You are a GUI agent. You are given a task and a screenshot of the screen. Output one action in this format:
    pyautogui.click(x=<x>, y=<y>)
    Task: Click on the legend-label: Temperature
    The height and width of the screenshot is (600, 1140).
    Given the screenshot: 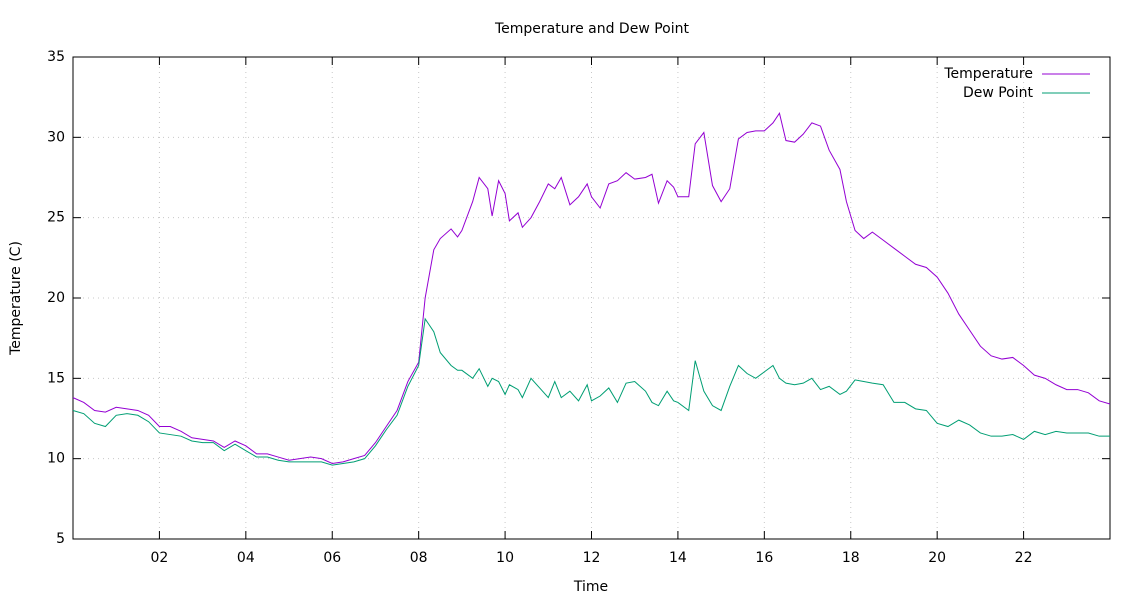 What is the action you would take?
    pyautogui.click(x=988, y=74)
    